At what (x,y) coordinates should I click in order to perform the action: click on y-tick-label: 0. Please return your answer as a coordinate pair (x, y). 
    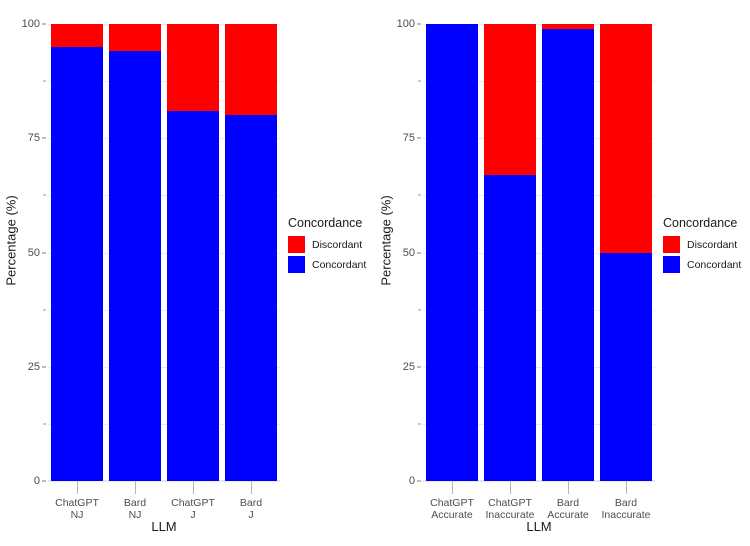
    Looking at the image, I should click on (411, 481).